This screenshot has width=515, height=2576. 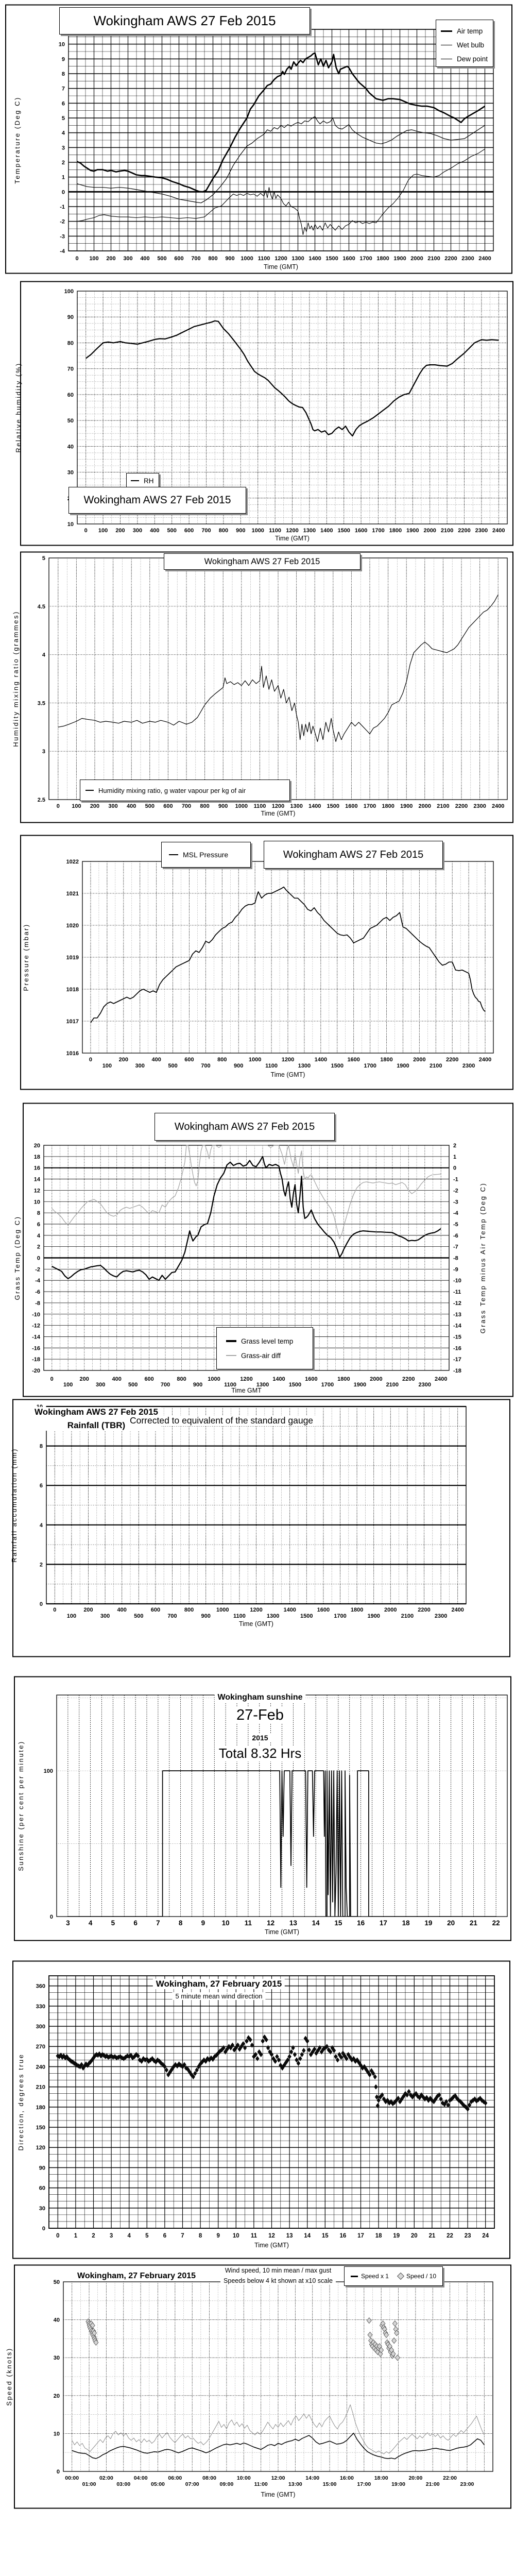 What do you see at coordinates (412, 531) in the screenshot?
I see `svg-text: 1900` at bounding box center [412, 531].